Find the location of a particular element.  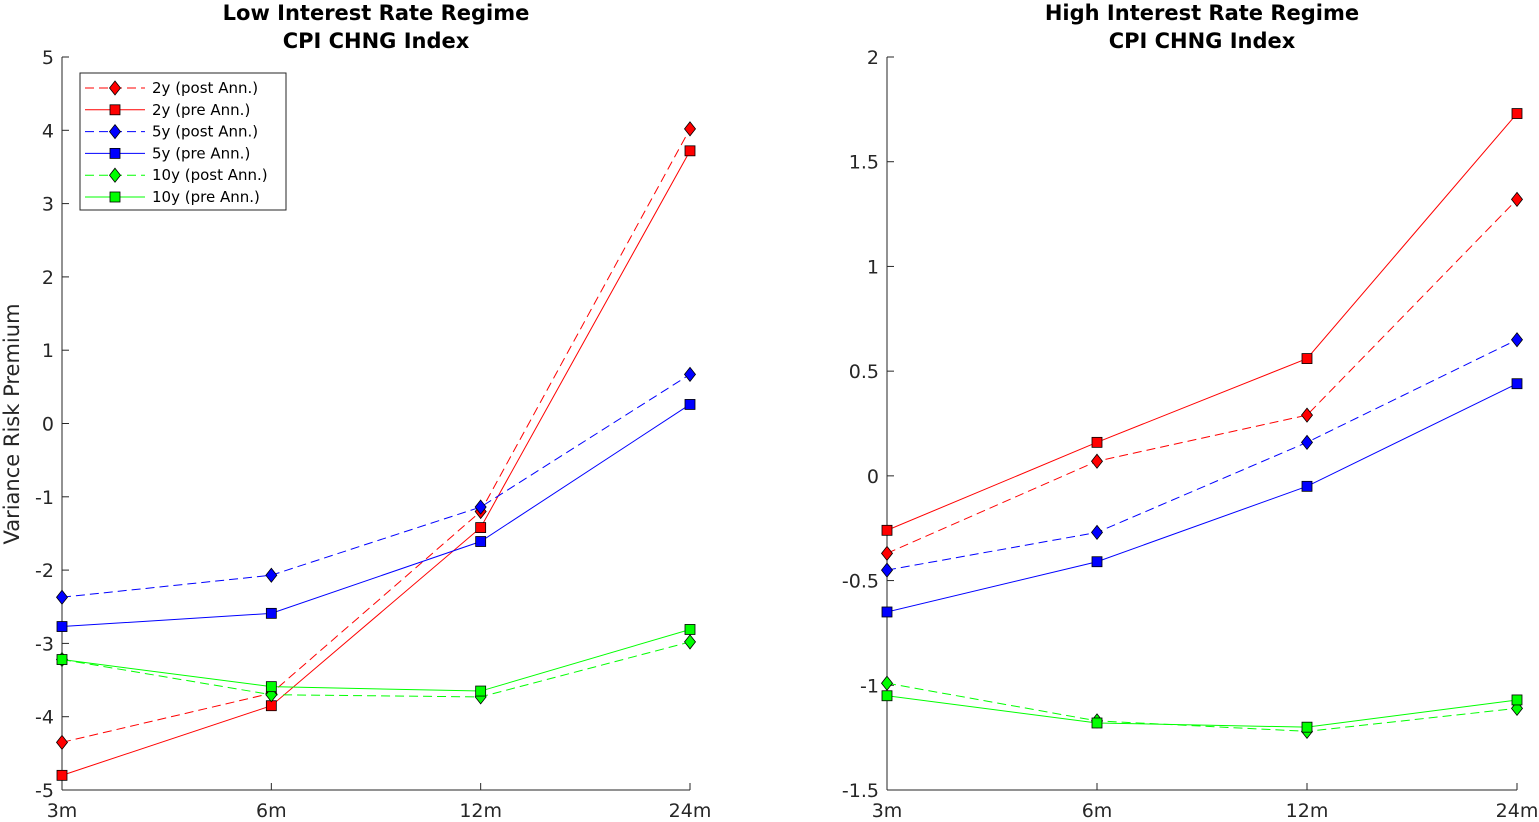

legend-label: 5y (post Ann.) is located at coordinates (205, 132).